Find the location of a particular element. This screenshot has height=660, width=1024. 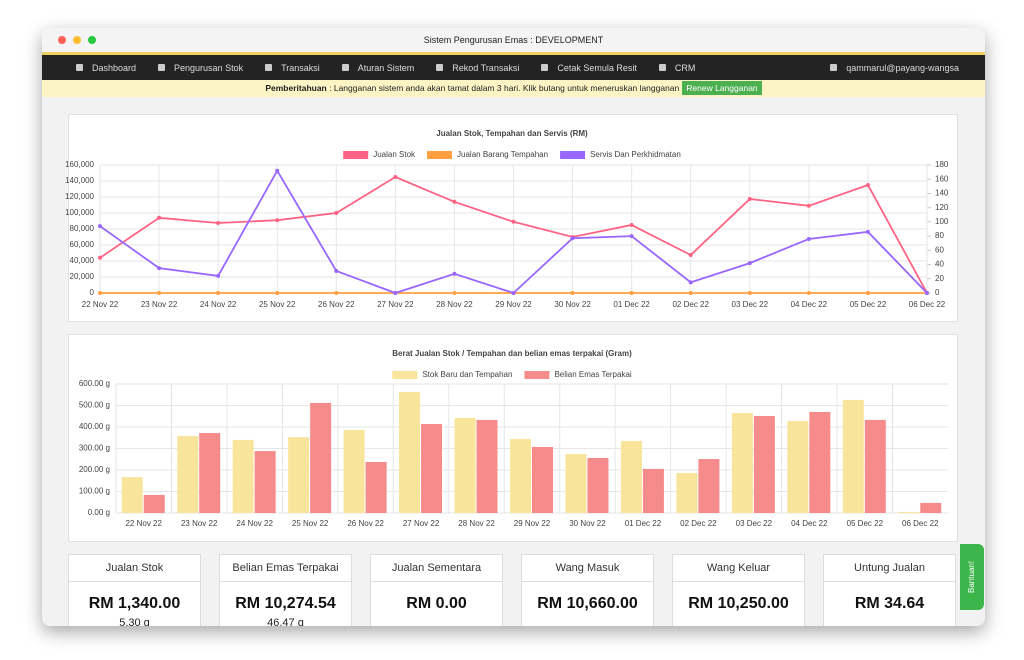

y2-tick-label: 60 is located at coordinates (939, 249).